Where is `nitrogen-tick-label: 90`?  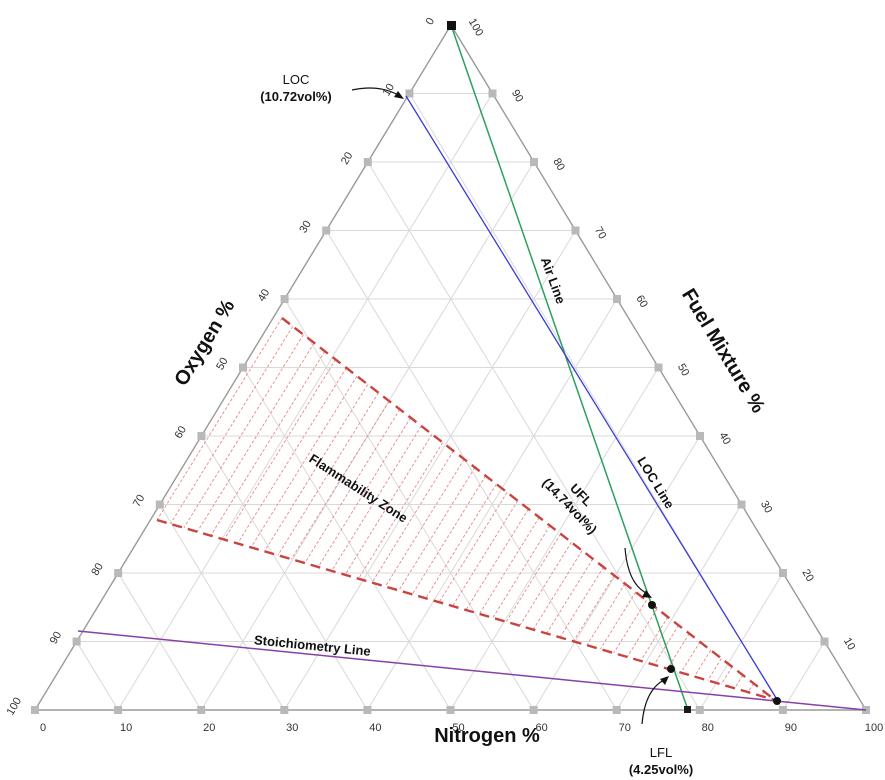 nitrogen-tick-label: 90 is located at coordinates (791, 728).